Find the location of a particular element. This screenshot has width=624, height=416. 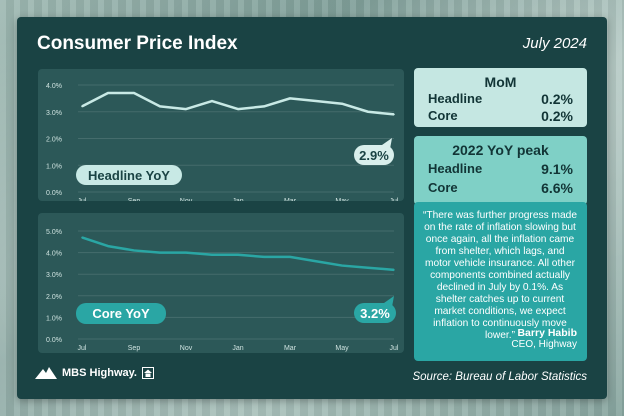

headline-y-tick-label: 2.0% is located at coordinates (54, 140).